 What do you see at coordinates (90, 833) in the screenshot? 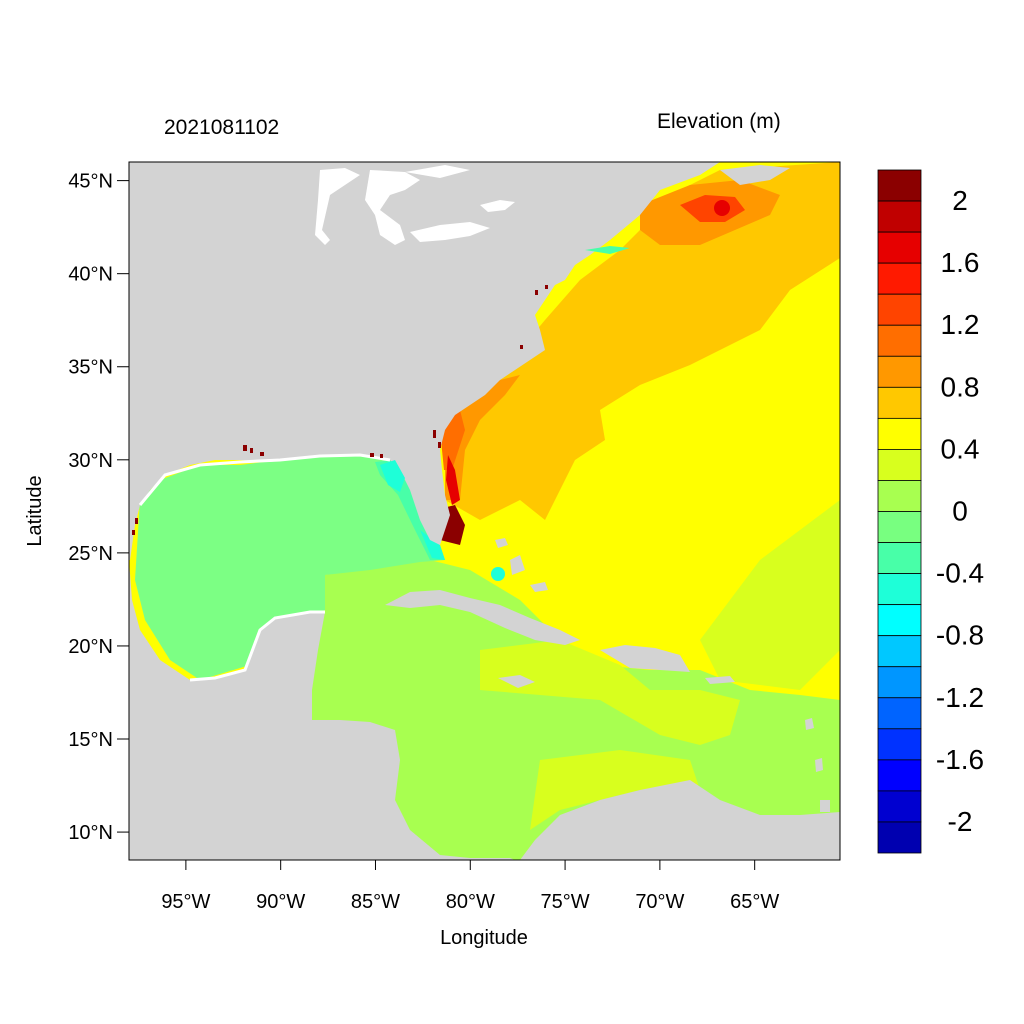
I see `y-tick-label: 10°N` at bounding box center [90, 833].